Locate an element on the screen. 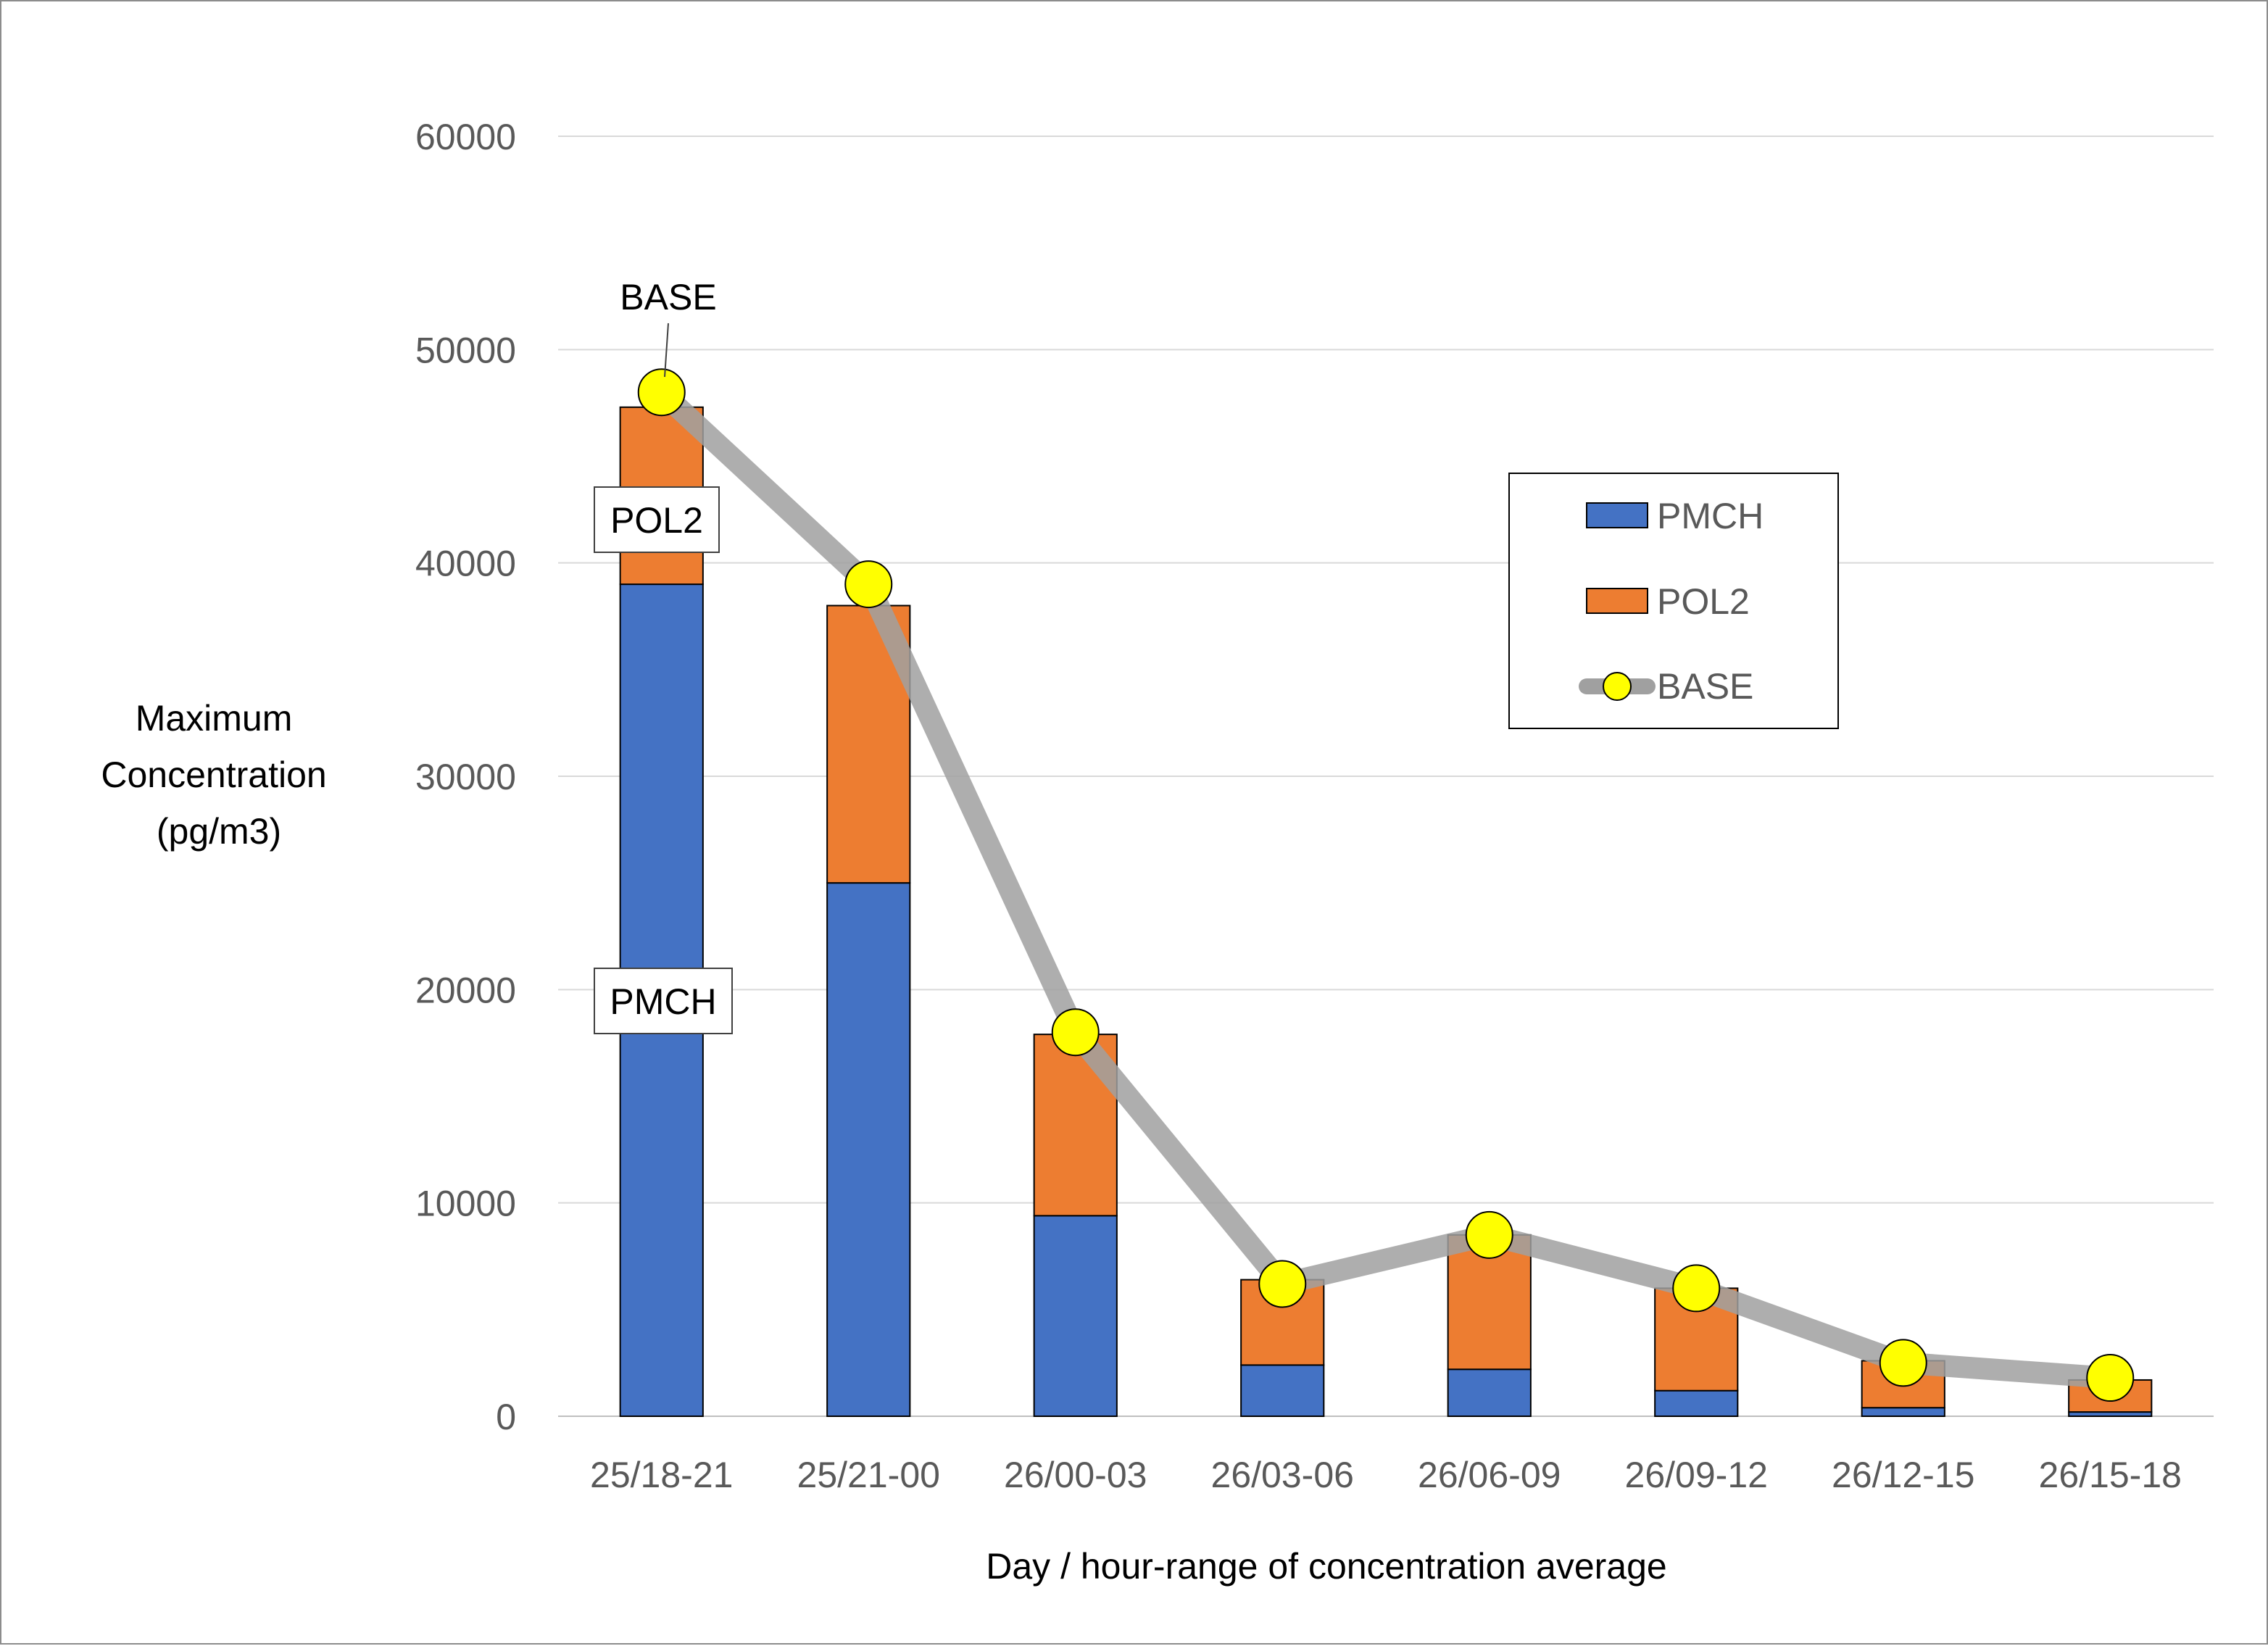 The width and height of the screenshot is (2268, 1646). legend-box is located at coordinates (1673, 601).